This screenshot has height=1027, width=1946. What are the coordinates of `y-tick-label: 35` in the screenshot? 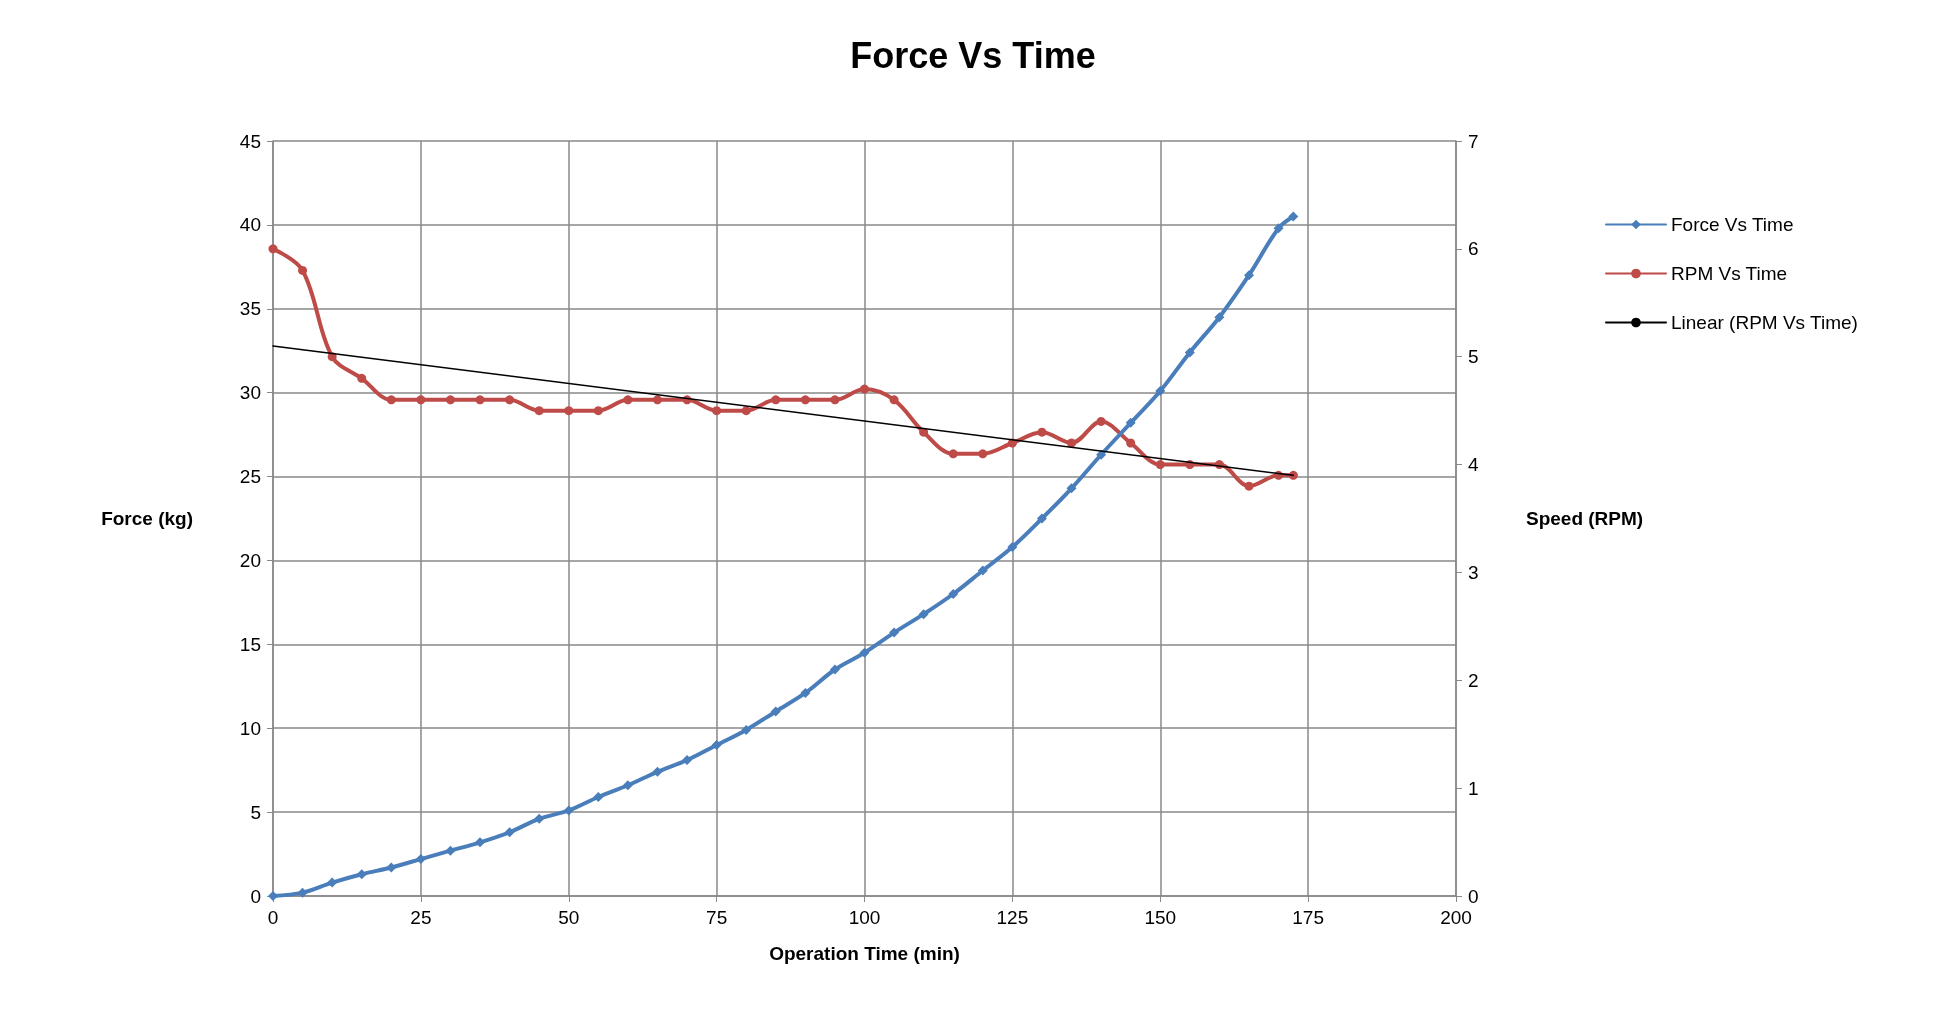 It's located at (250, 309).